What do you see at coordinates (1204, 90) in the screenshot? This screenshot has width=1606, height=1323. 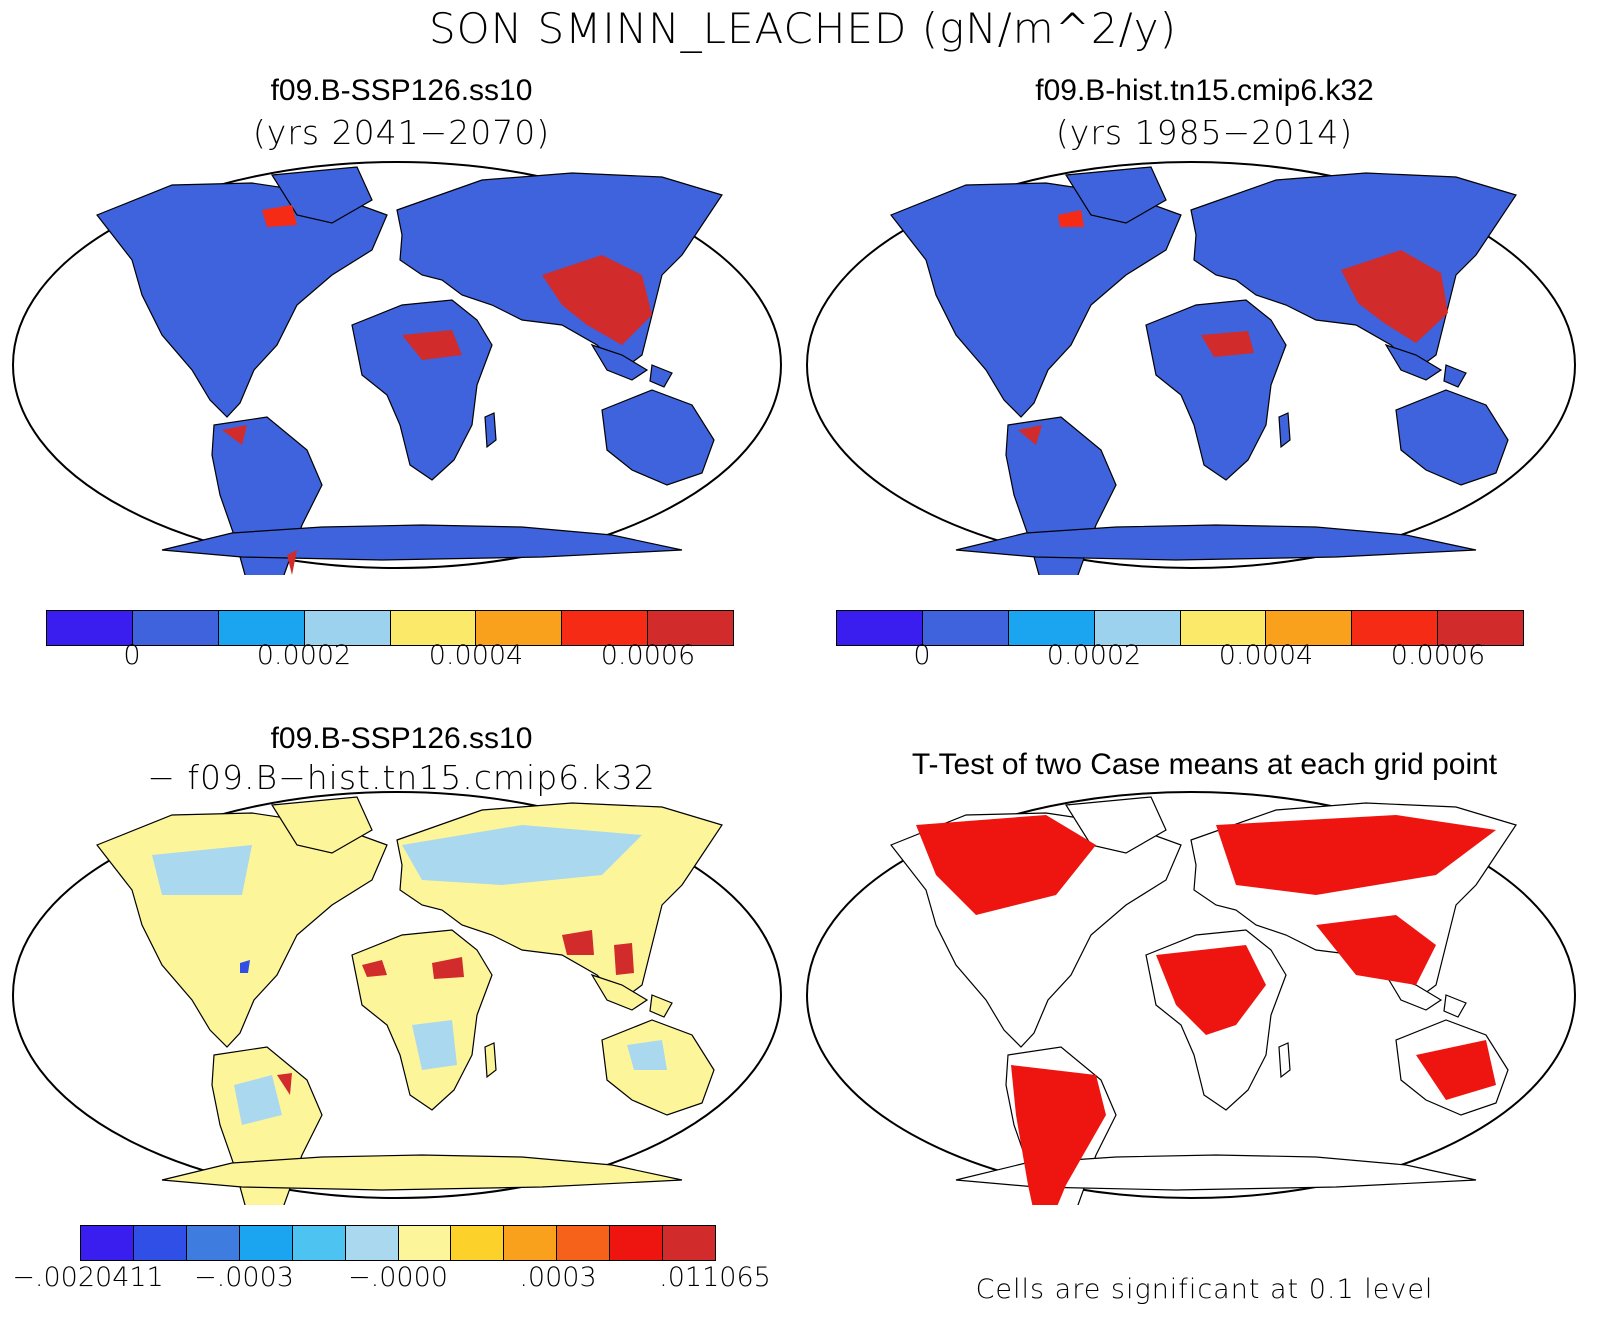 I see `panel-2-title: f09.B-hist.tn15.cmip6.k32` at bounding box center [1204, 90].